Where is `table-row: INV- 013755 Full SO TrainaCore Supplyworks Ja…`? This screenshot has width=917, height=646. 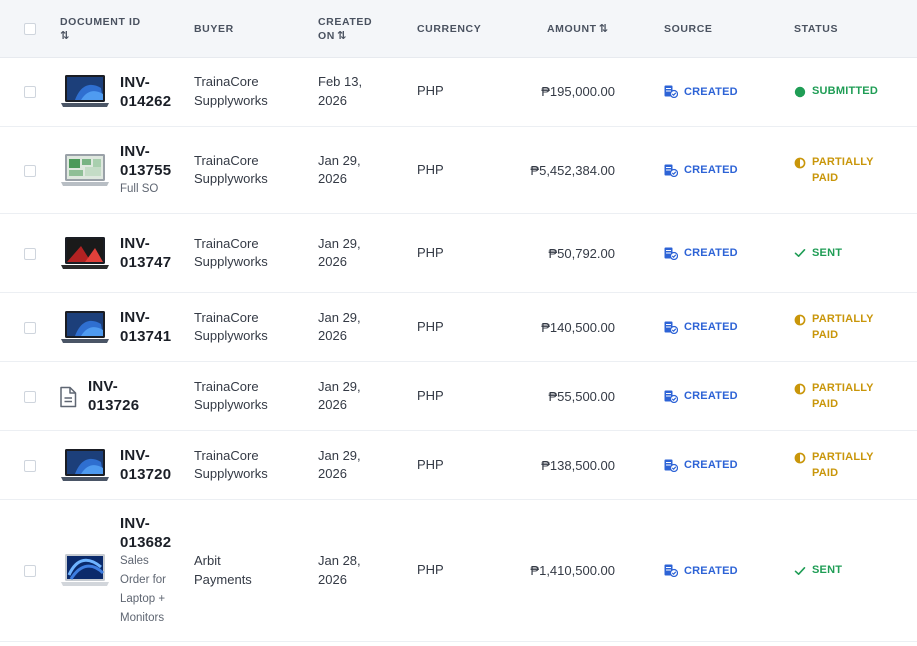
table-row: INV- 013755 Full SO TrainaCore Supplyworks Ja… is located at coordinates (458, 170).